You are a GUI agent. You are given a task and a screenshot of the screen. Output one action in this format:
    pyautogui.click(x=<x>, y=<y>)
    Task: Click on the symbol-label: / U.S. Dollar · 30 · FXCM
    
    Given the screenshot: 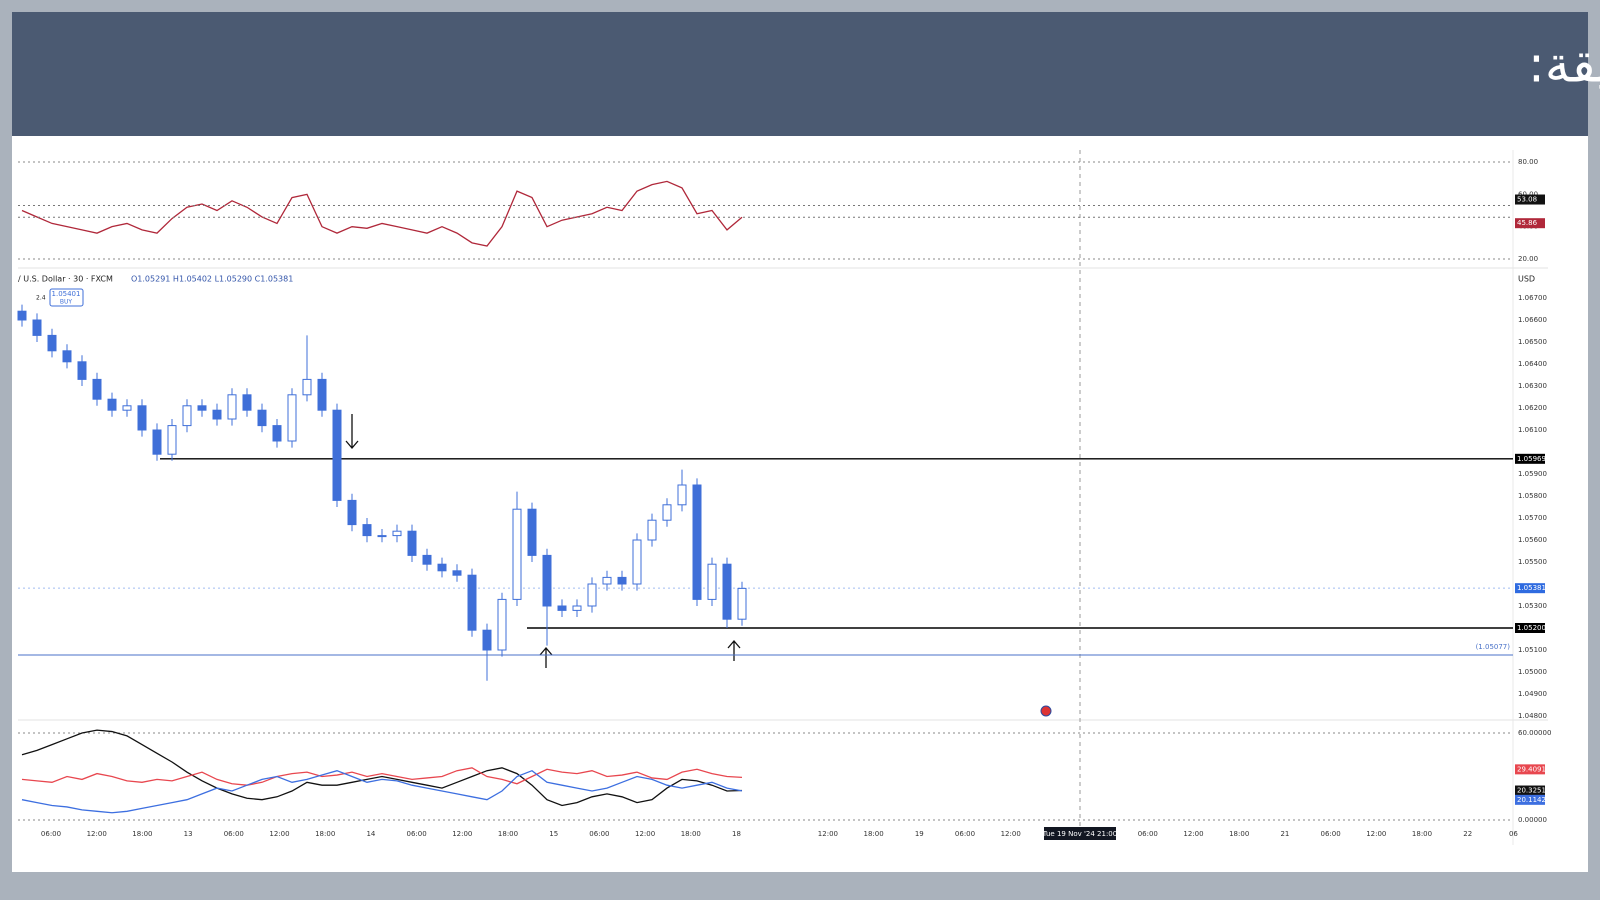 What is the action you would take?
    pyautogui.click(x=65, y=279)
    